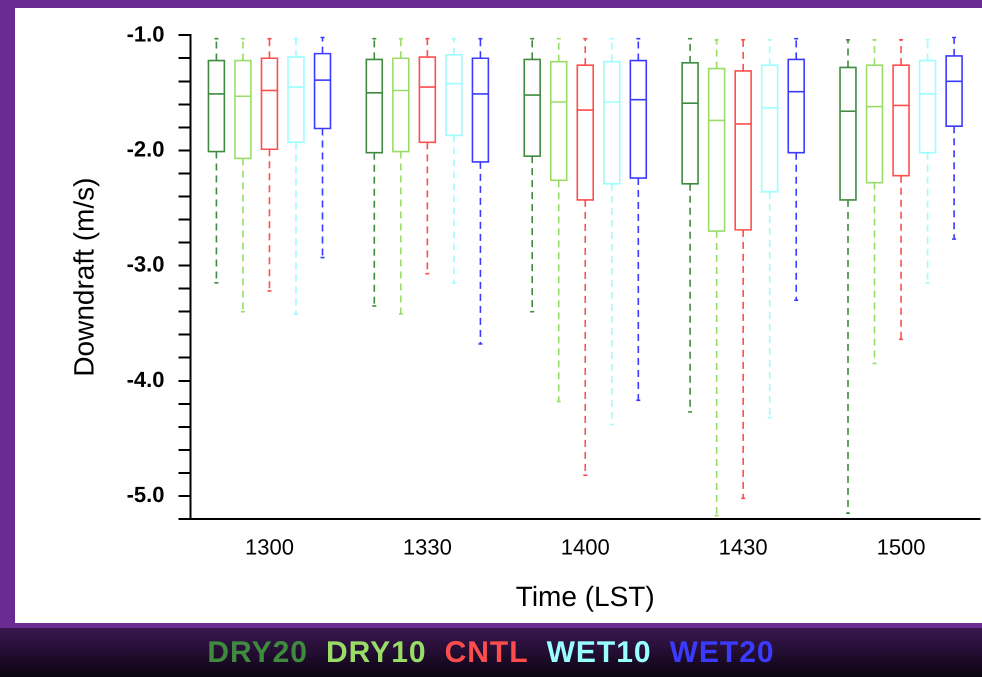 Image resolution: width=982 pixels, height=677 pixels. What do you see at coordinates (743, 547) in the screenshot?
I see `x-tick-label: 1430` at bounding box center [743, 547].